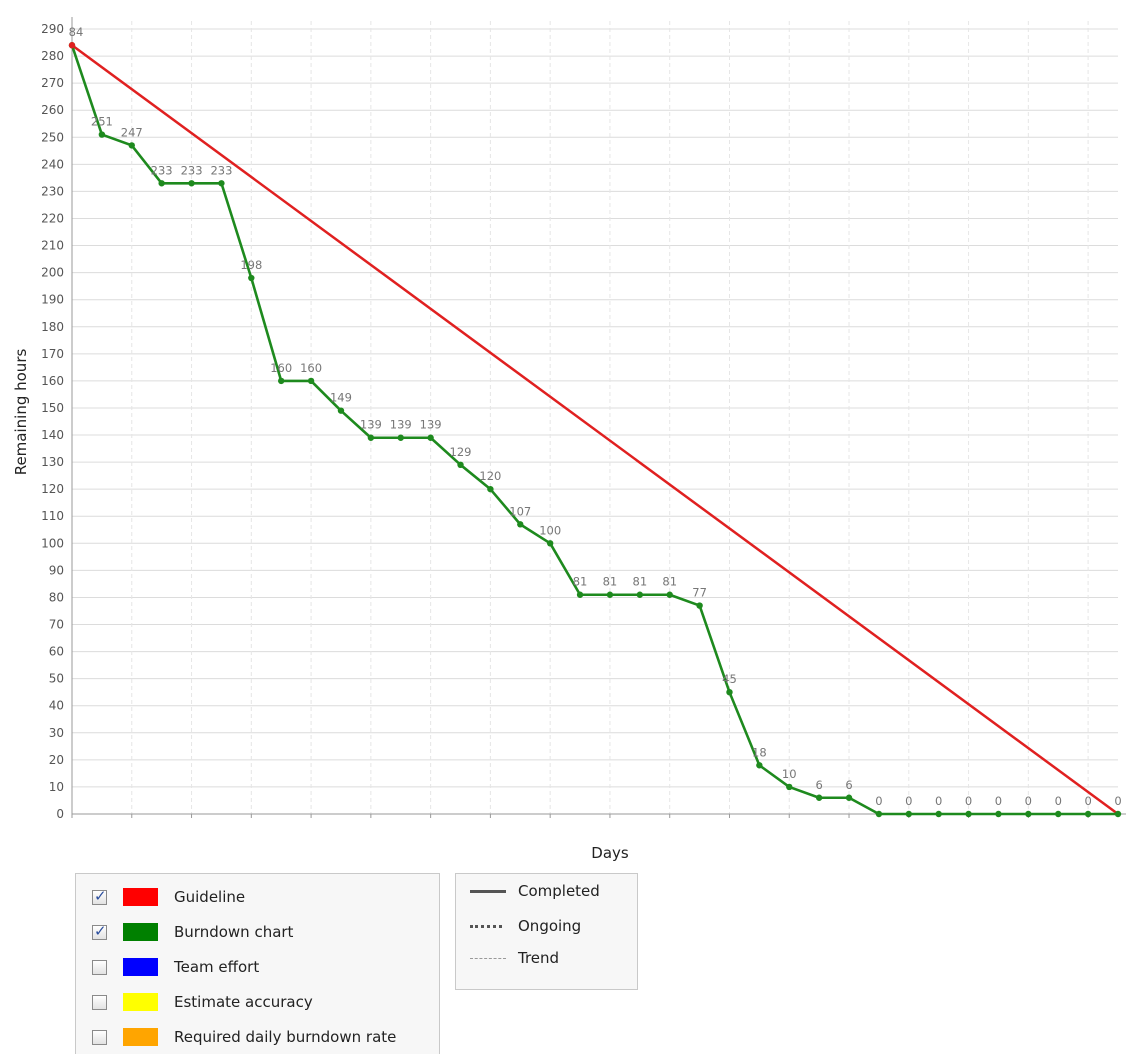  What do you see at coordinates (52, 516) in the screenshot?
I see `y-tick-label: 110` at bounding box center [52, 516].